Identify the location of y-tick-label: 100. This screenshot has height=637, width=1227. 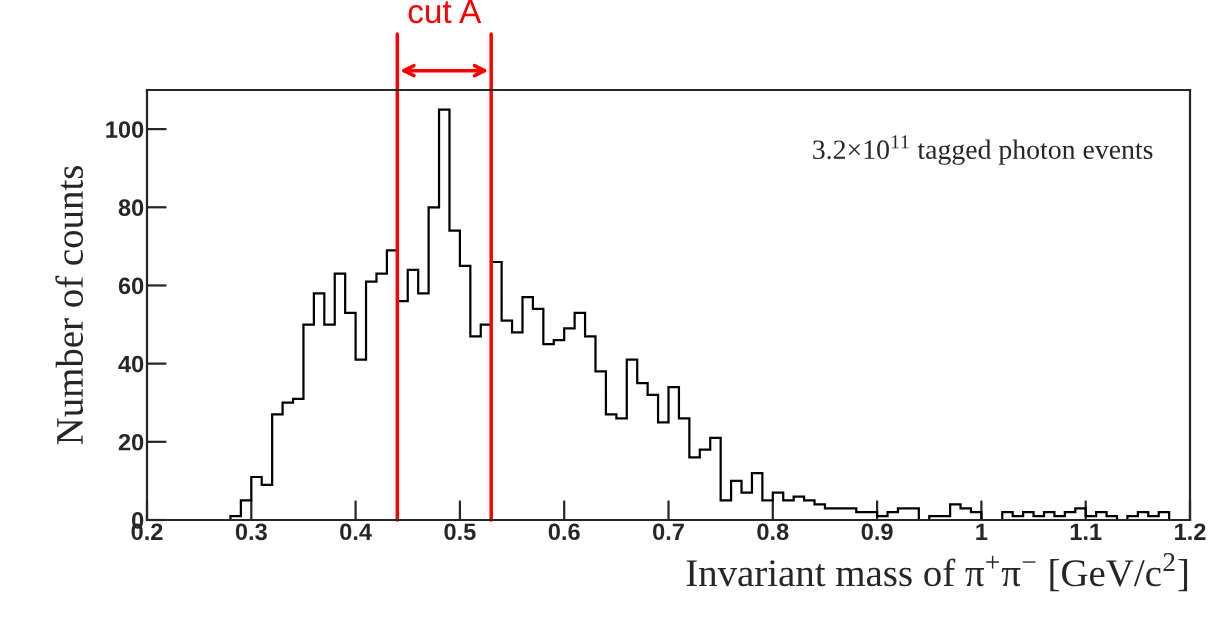
(125, 129).